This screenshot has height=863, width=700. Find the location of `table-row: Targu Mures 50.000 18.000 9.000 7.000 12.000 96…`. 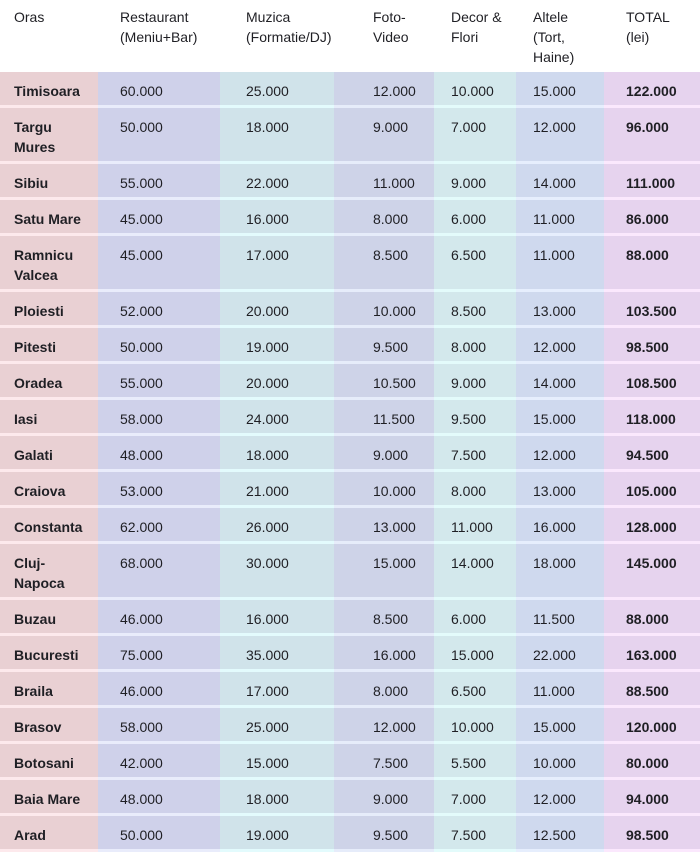

table-row: Targu Mures 50.000 18.000 9.000 7.000 12.000 96… is located at coordinates (350, 135).